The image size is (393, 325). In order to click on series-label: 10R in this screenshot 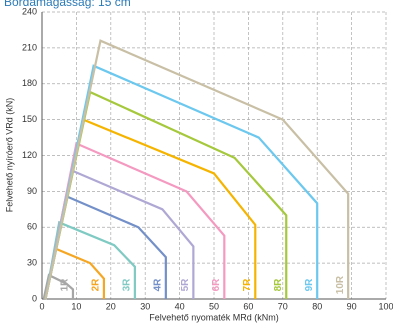, I will do `click(340, 284)`.